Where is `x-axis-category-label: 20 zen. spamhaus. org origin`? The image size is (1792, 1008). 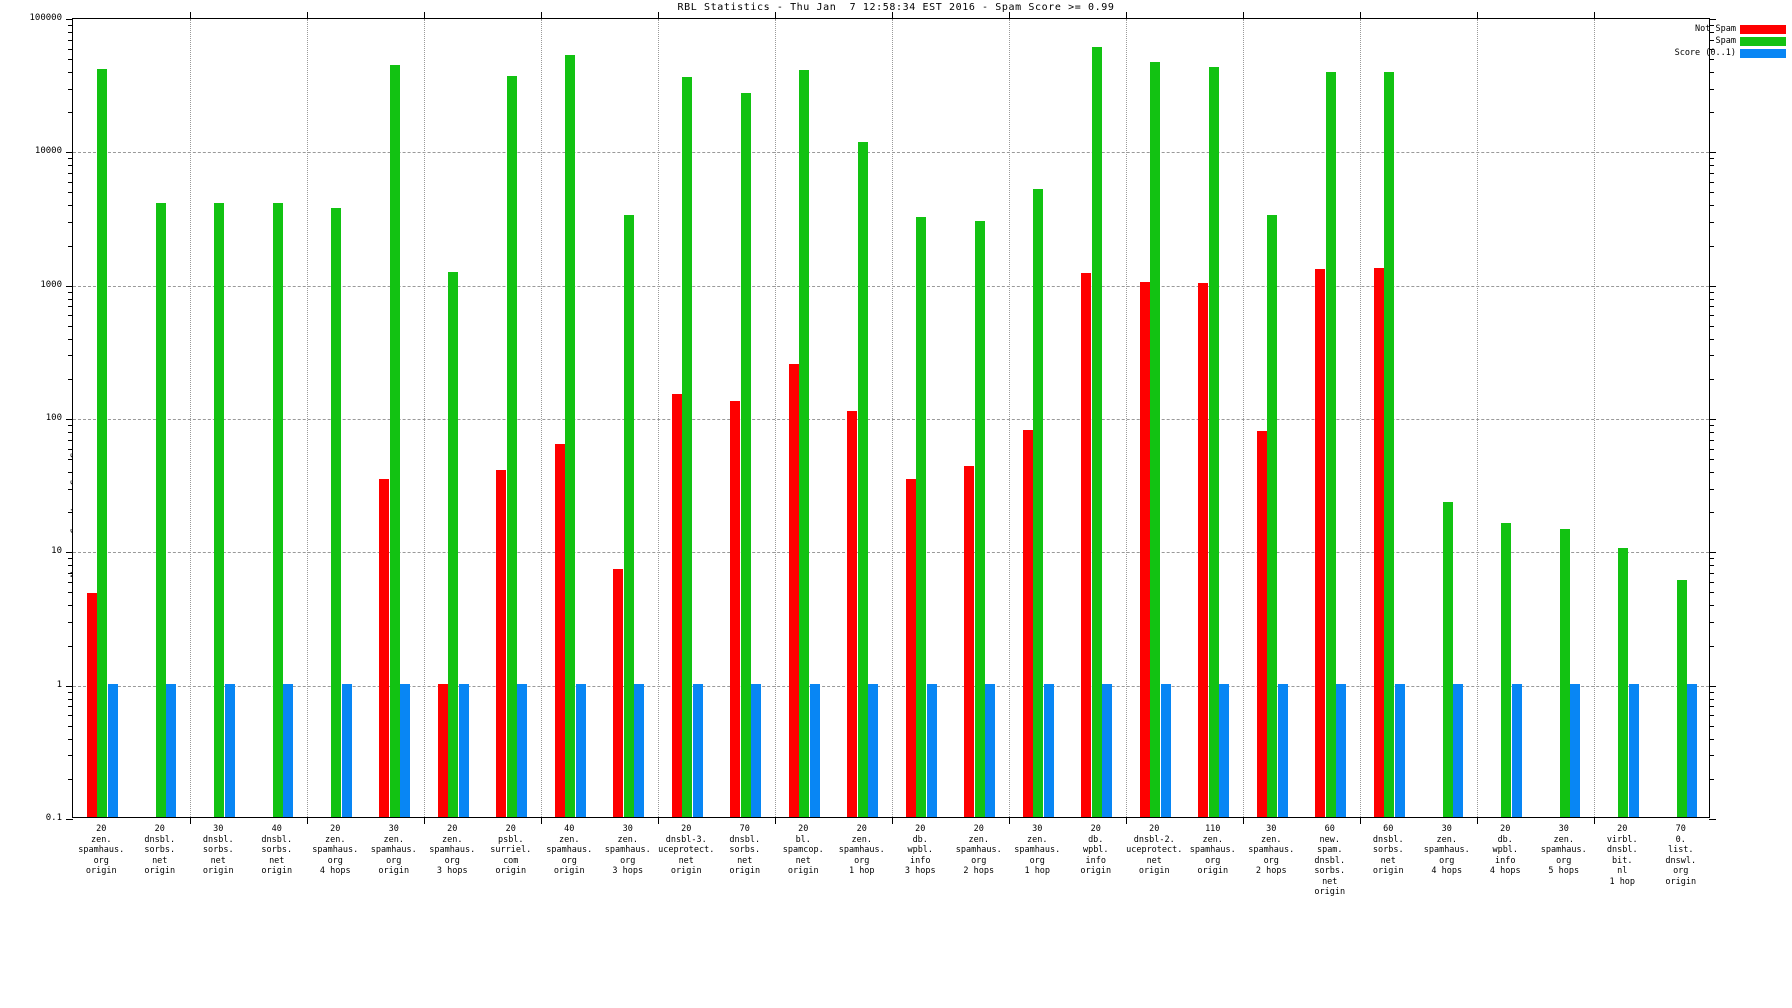
x-axis-category-label: 20 zen. spamhaus. org origin is located at coordinates (101, 850).